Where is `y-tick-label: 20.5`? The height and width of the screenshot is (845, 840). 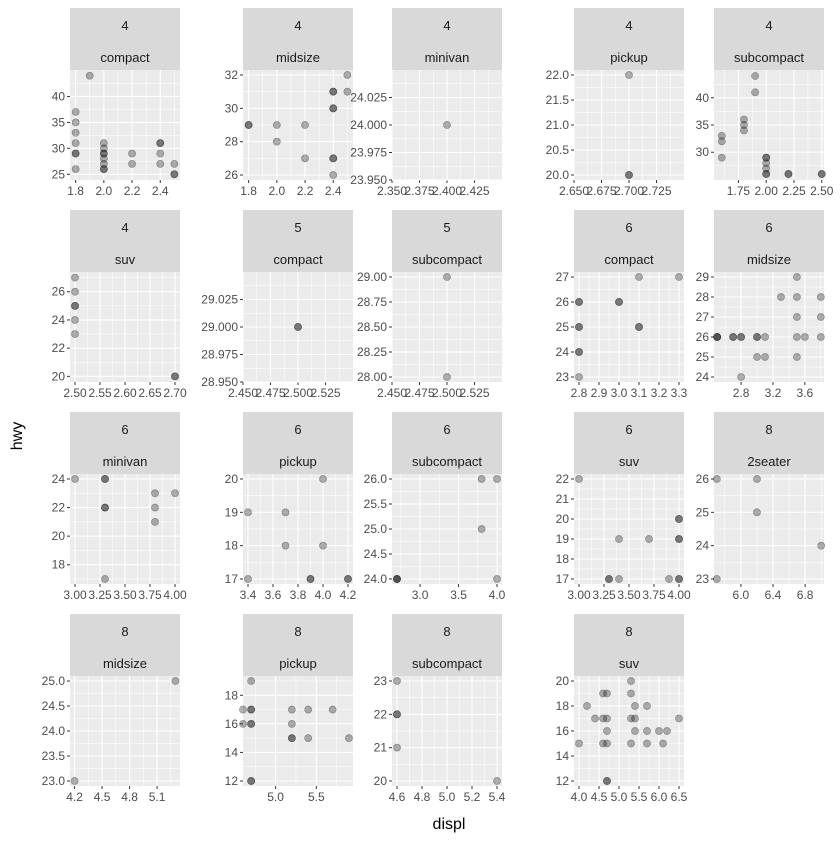
y-tick-label: 20.5 is located at coordinates (558, 150).